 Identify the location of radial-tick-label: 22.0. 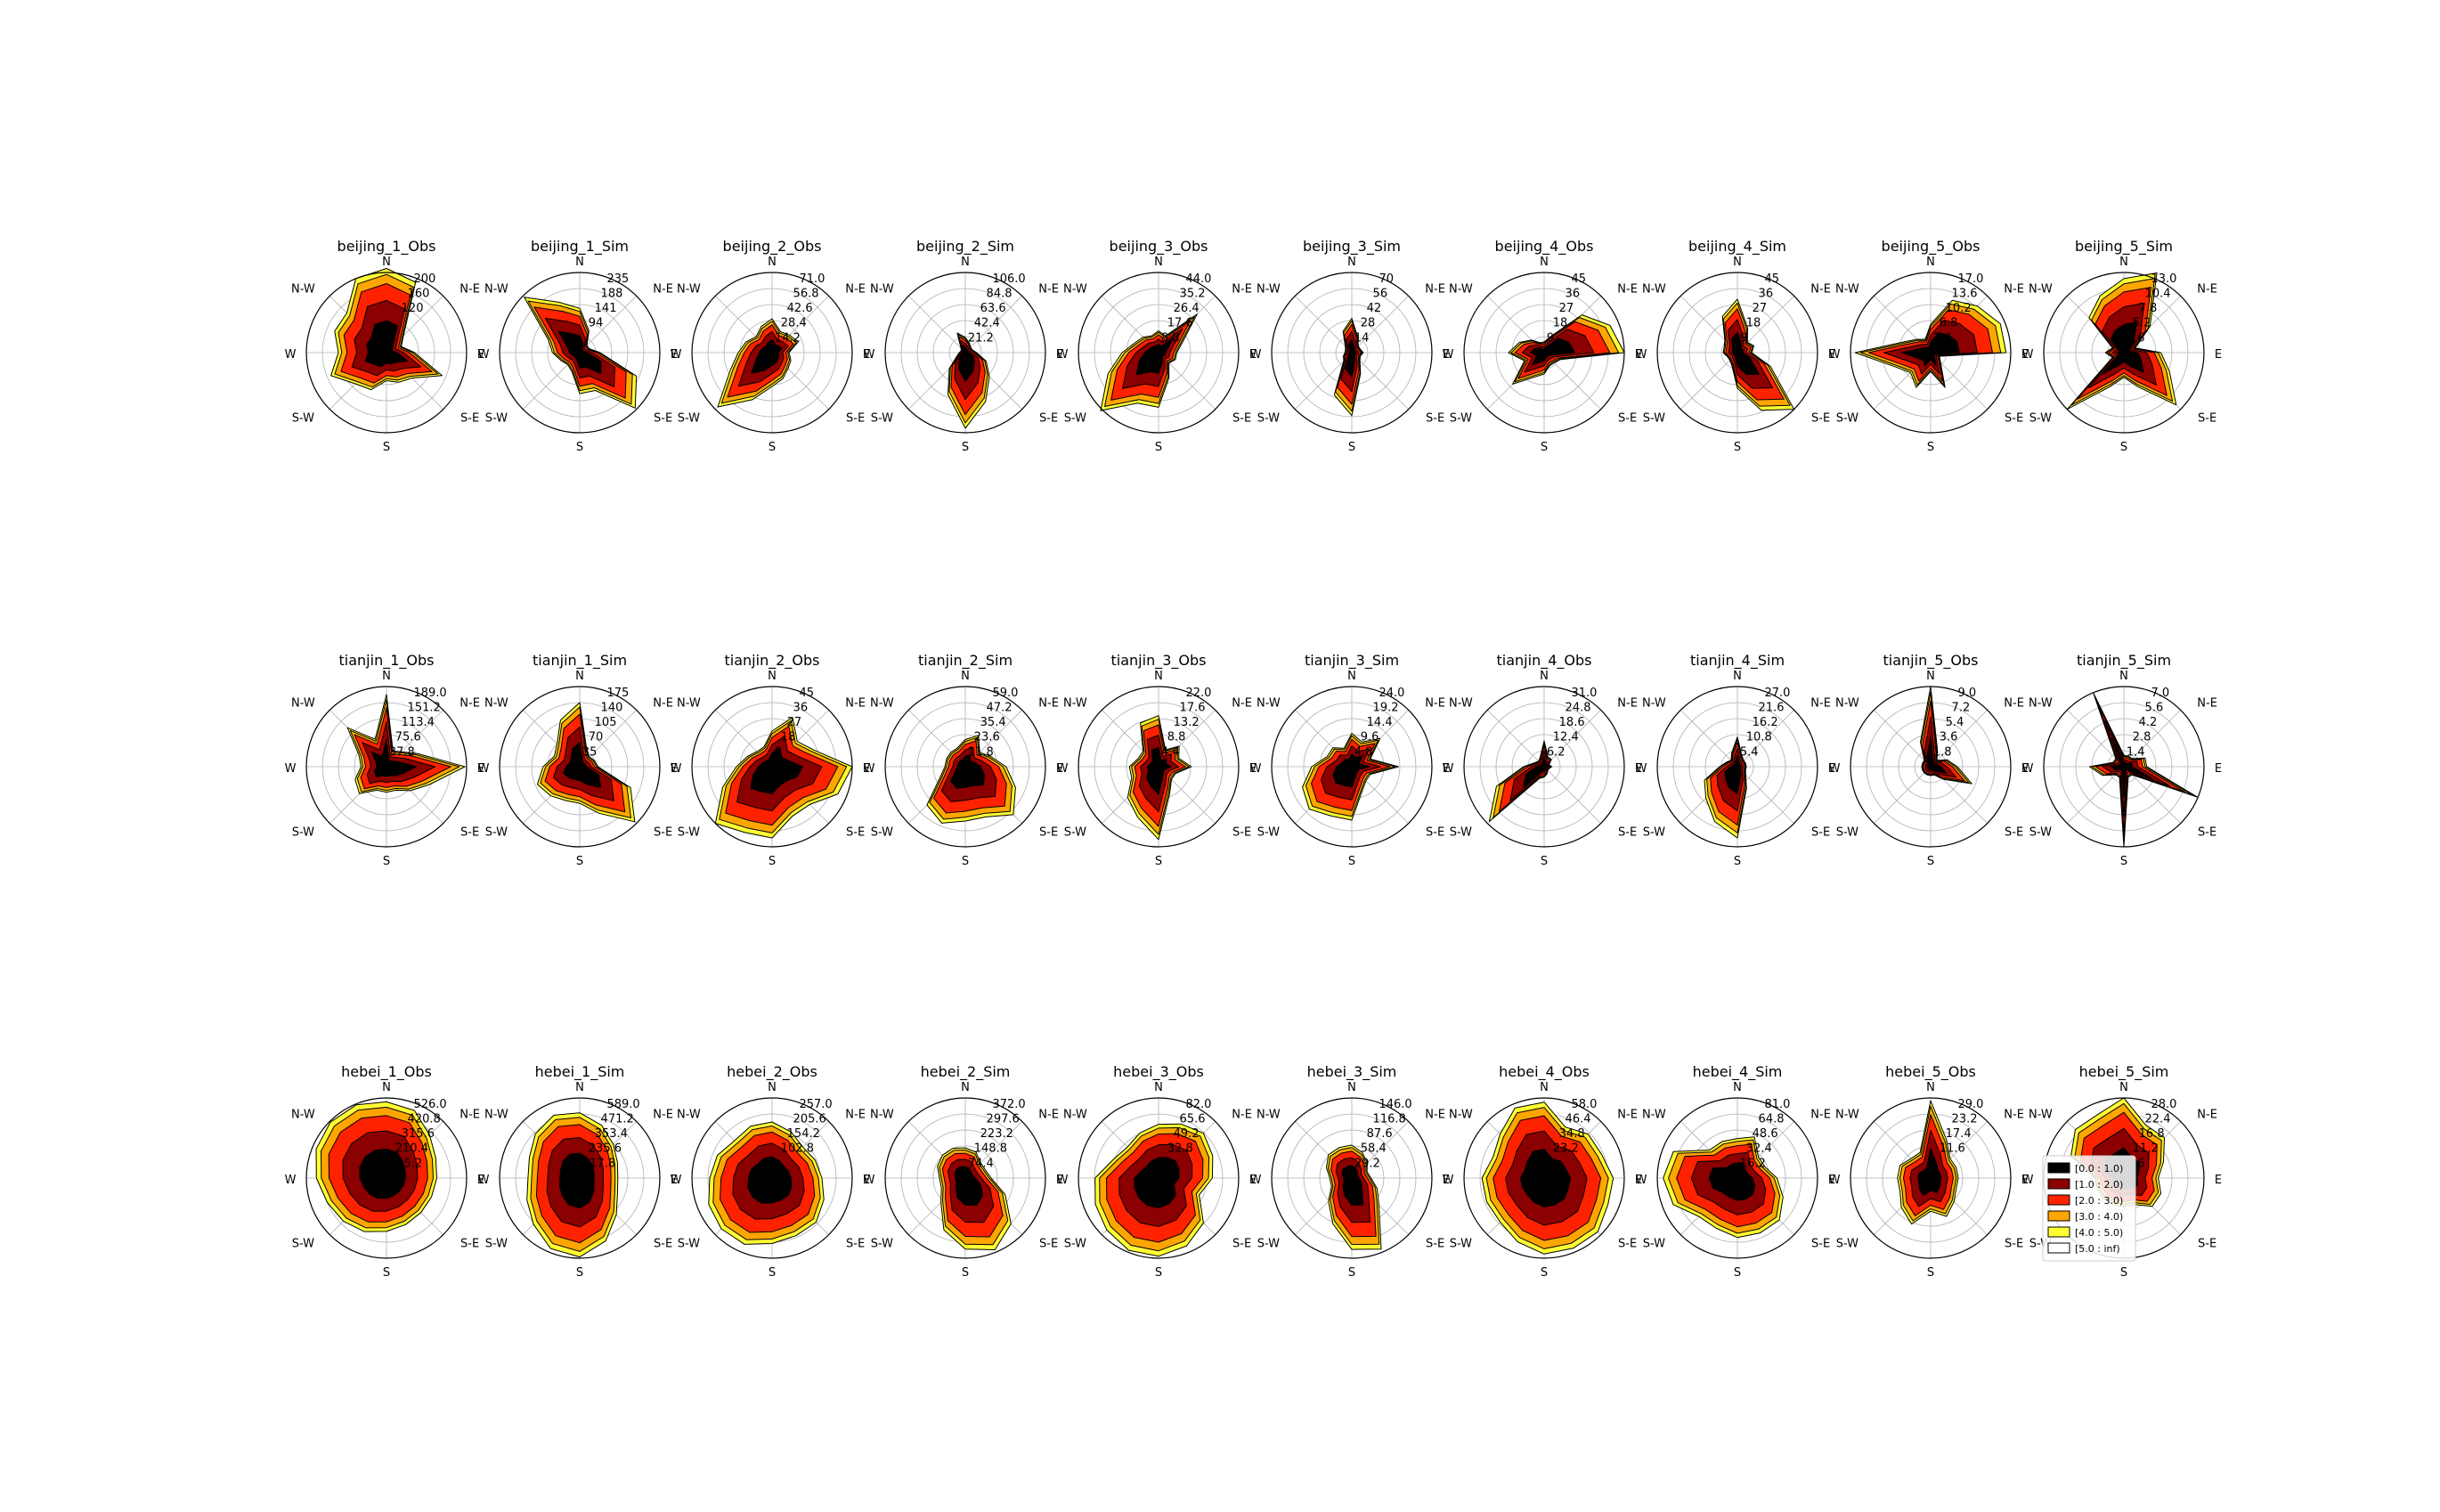
(1198, 693).